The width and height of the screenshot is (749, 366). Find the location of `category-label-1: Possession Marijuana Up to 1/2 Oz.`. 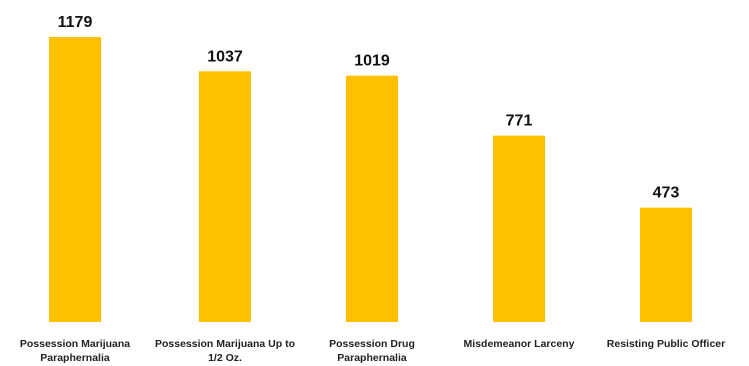

category-label-1: Possession Marijuana Up to 1/2 Oz. is located at coordinates (225, 351).